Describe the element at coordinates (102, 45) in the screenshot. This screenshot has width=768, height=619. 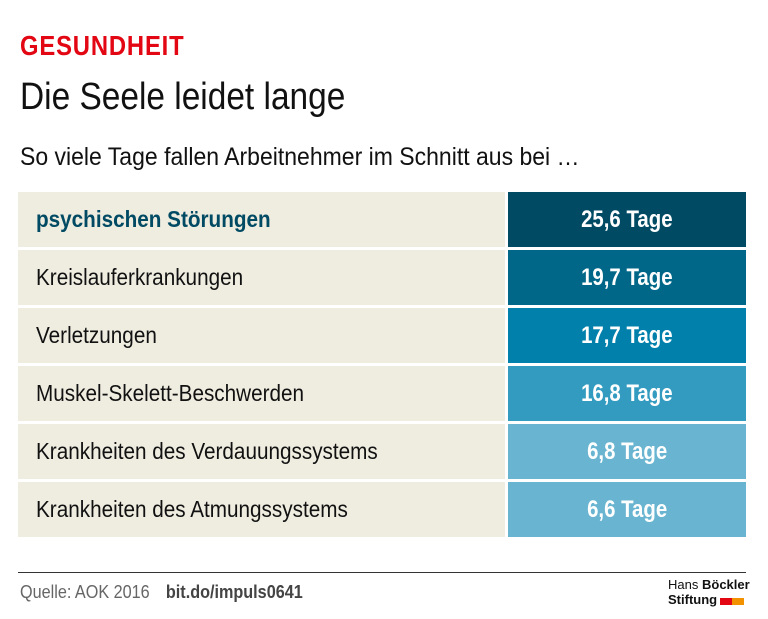
I see `kicker: GESUNDHEIT` at that location.